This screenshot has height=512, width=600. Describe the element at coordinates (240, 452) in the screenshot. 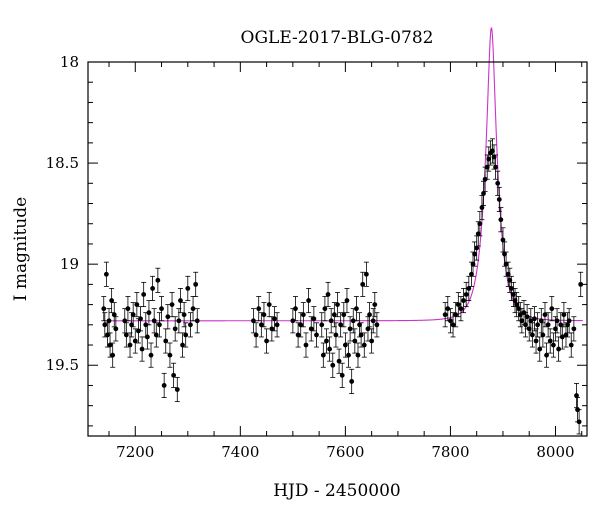

I see `x-tick-label: 7400` at that location.